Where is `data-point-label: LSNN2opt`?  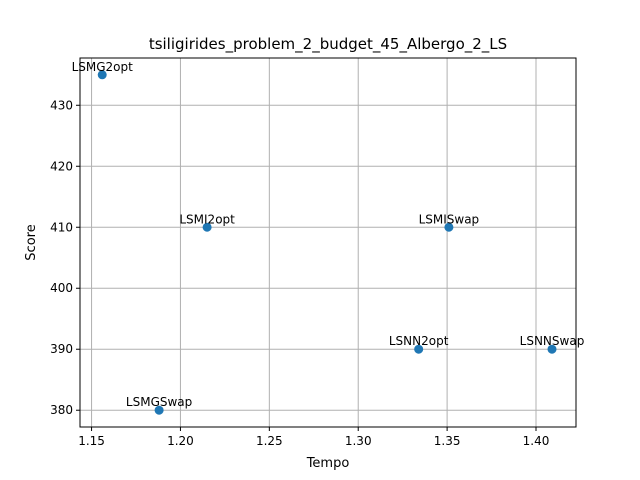 data-point-label: LSNN2opt is located at coordinates (419, 341).